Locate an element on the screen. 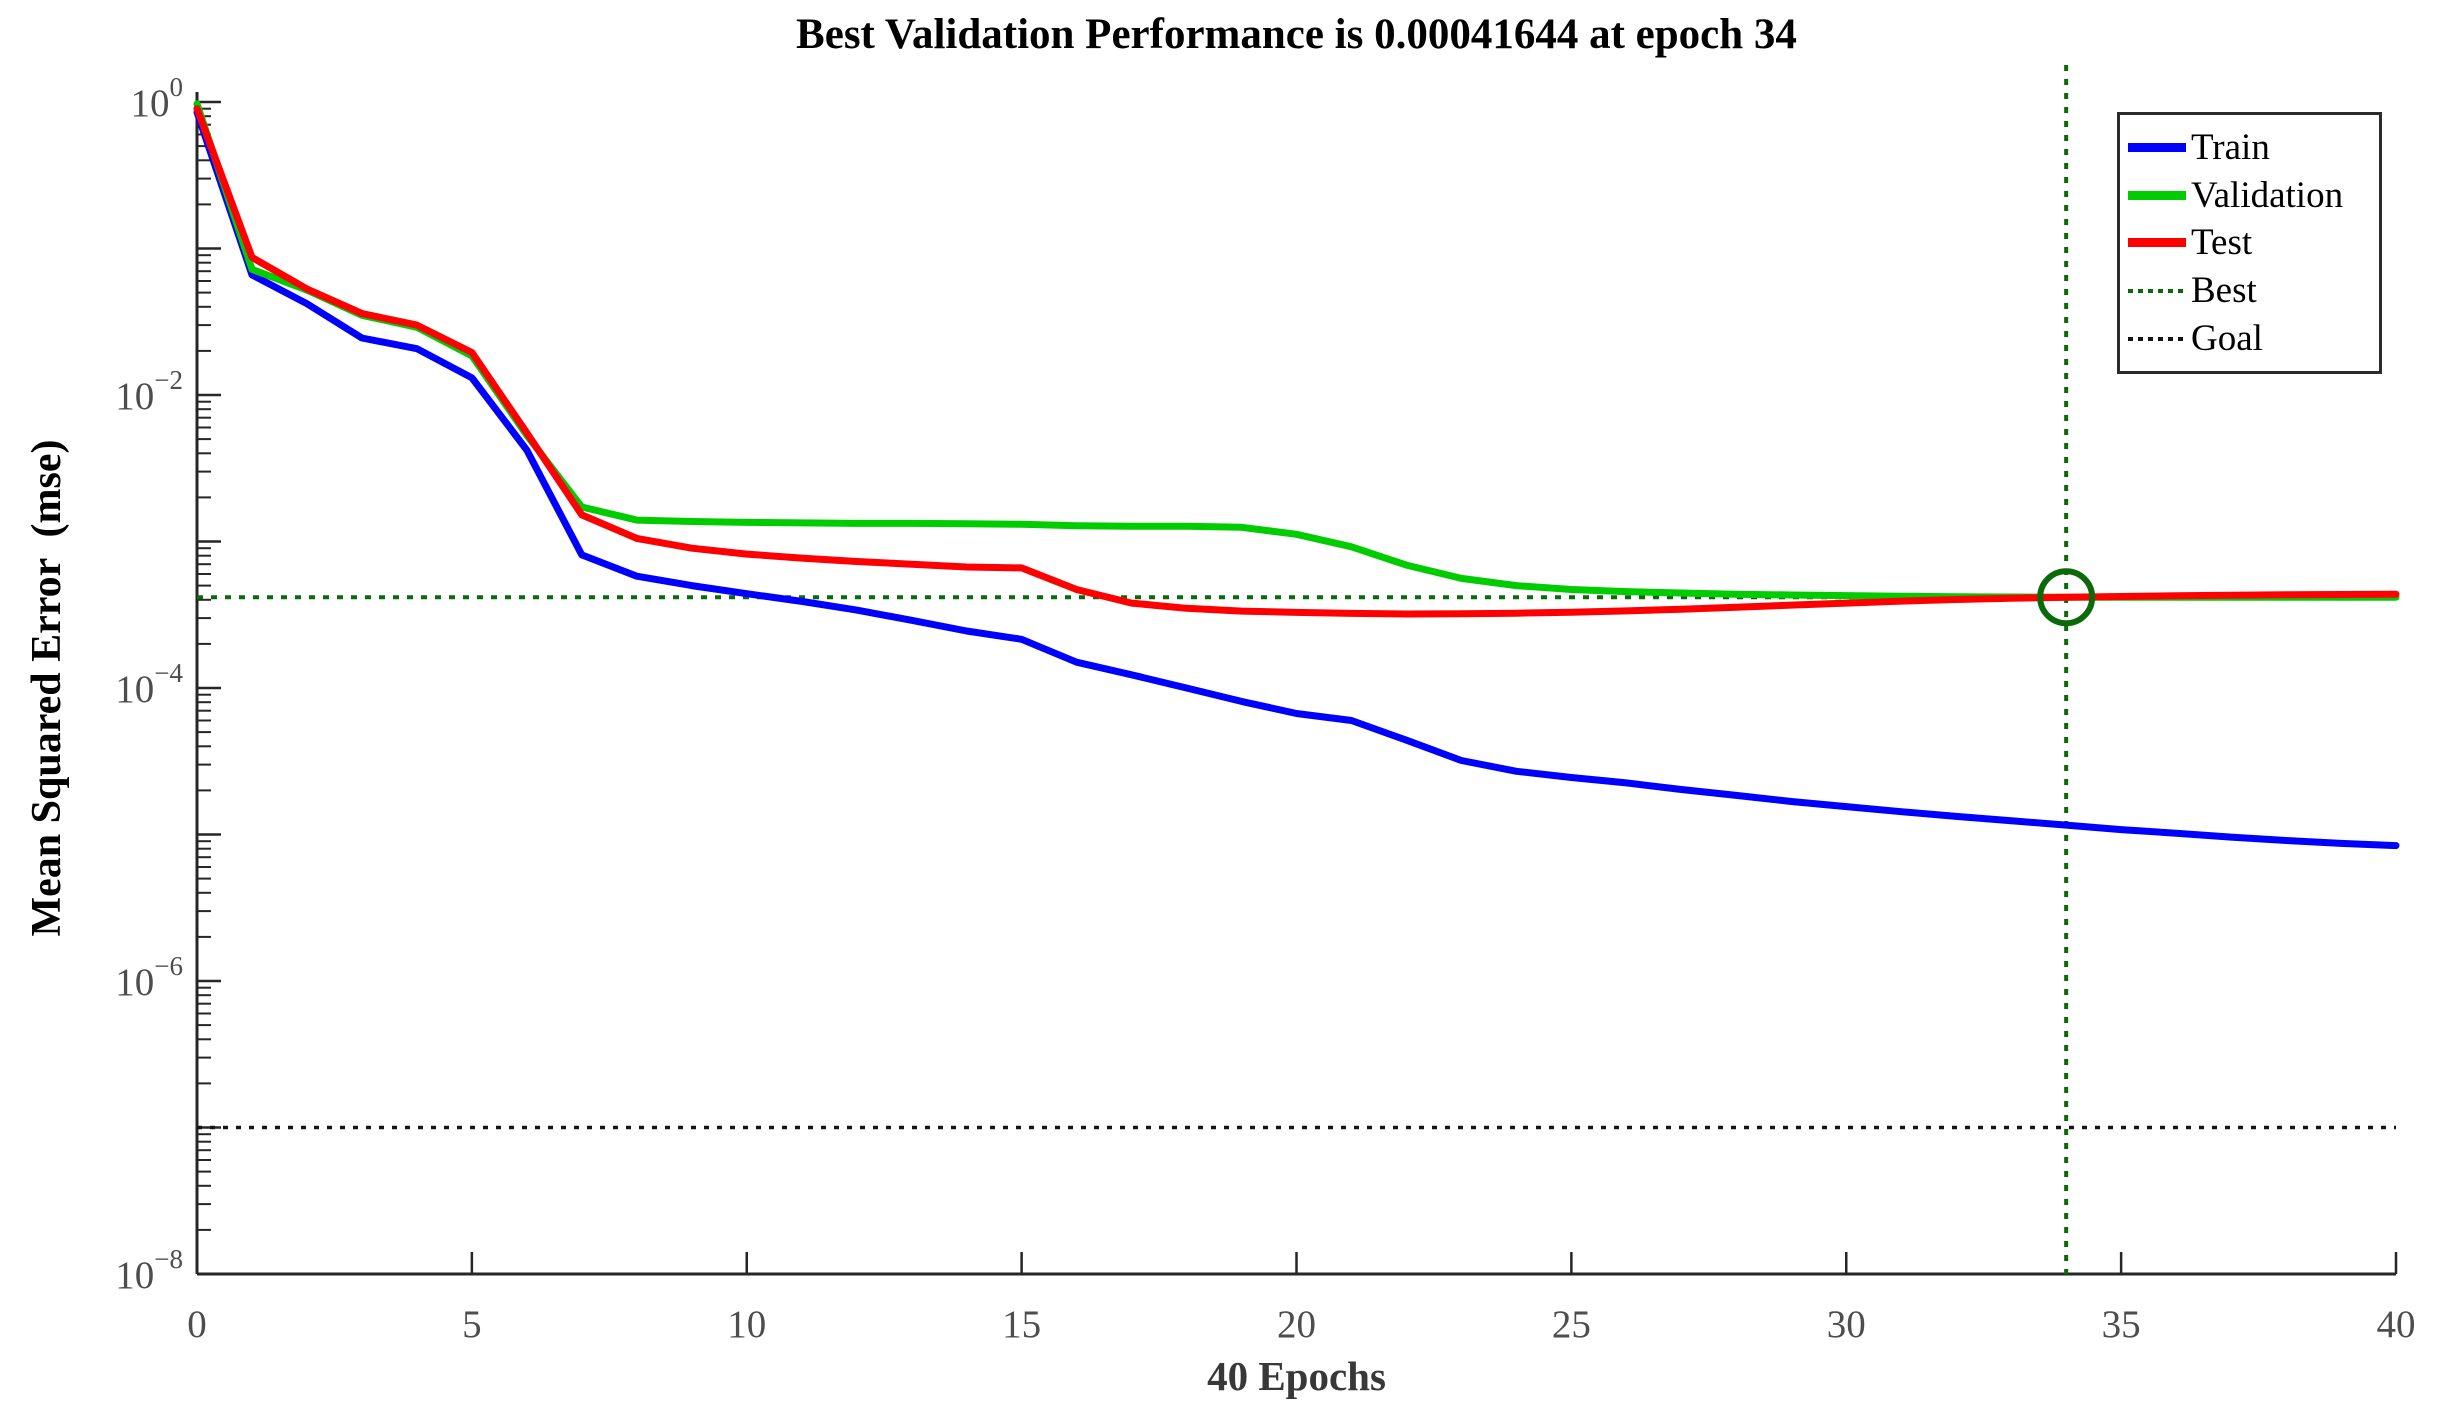  x-axis-tick-label: 40 is located at coordinates (2396, 1324).